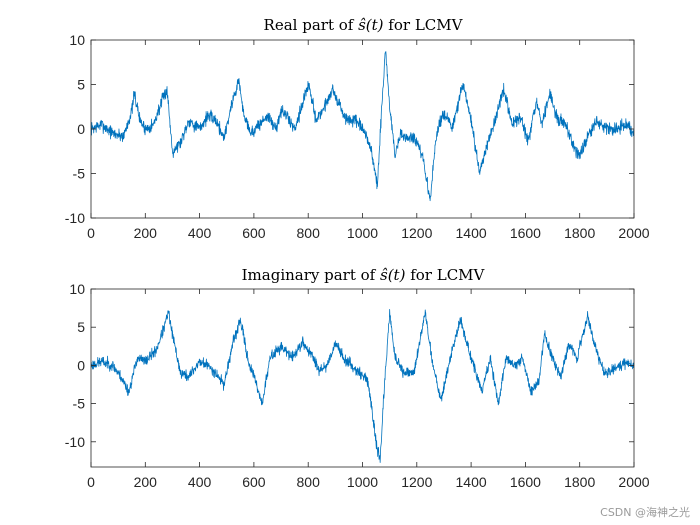  What do you see at coordinates (645, 512) in the screenshot?
I see `watermark-text: CSDN @海神之光` at bounding box center [645, 512].